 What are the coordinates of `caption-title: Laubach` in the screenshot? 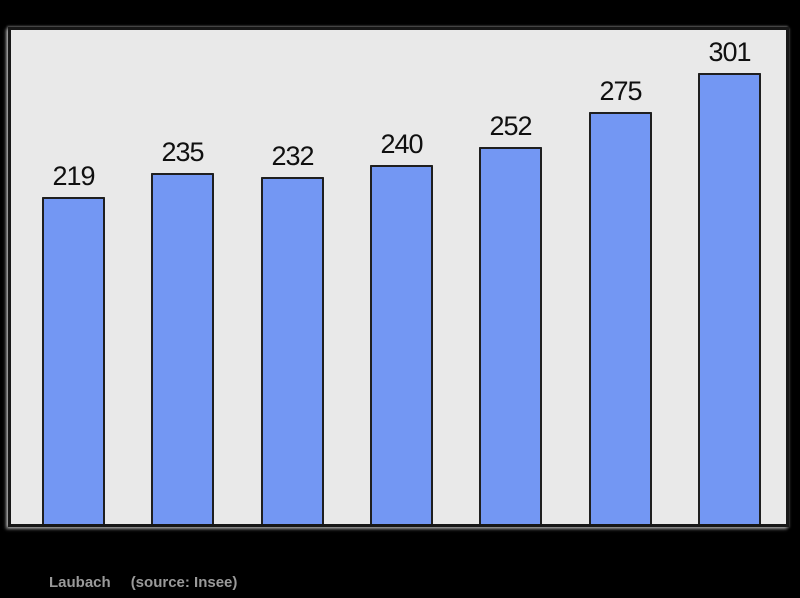 It's located at (80, 582).